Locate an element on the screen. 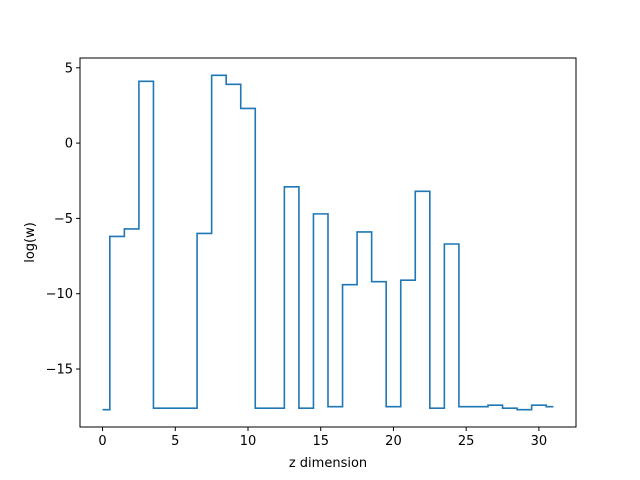 This screenshot has width=640, height=480. y-axis-ticks: −15 −10 −5 0 5 is located at coordinates (63, 219).